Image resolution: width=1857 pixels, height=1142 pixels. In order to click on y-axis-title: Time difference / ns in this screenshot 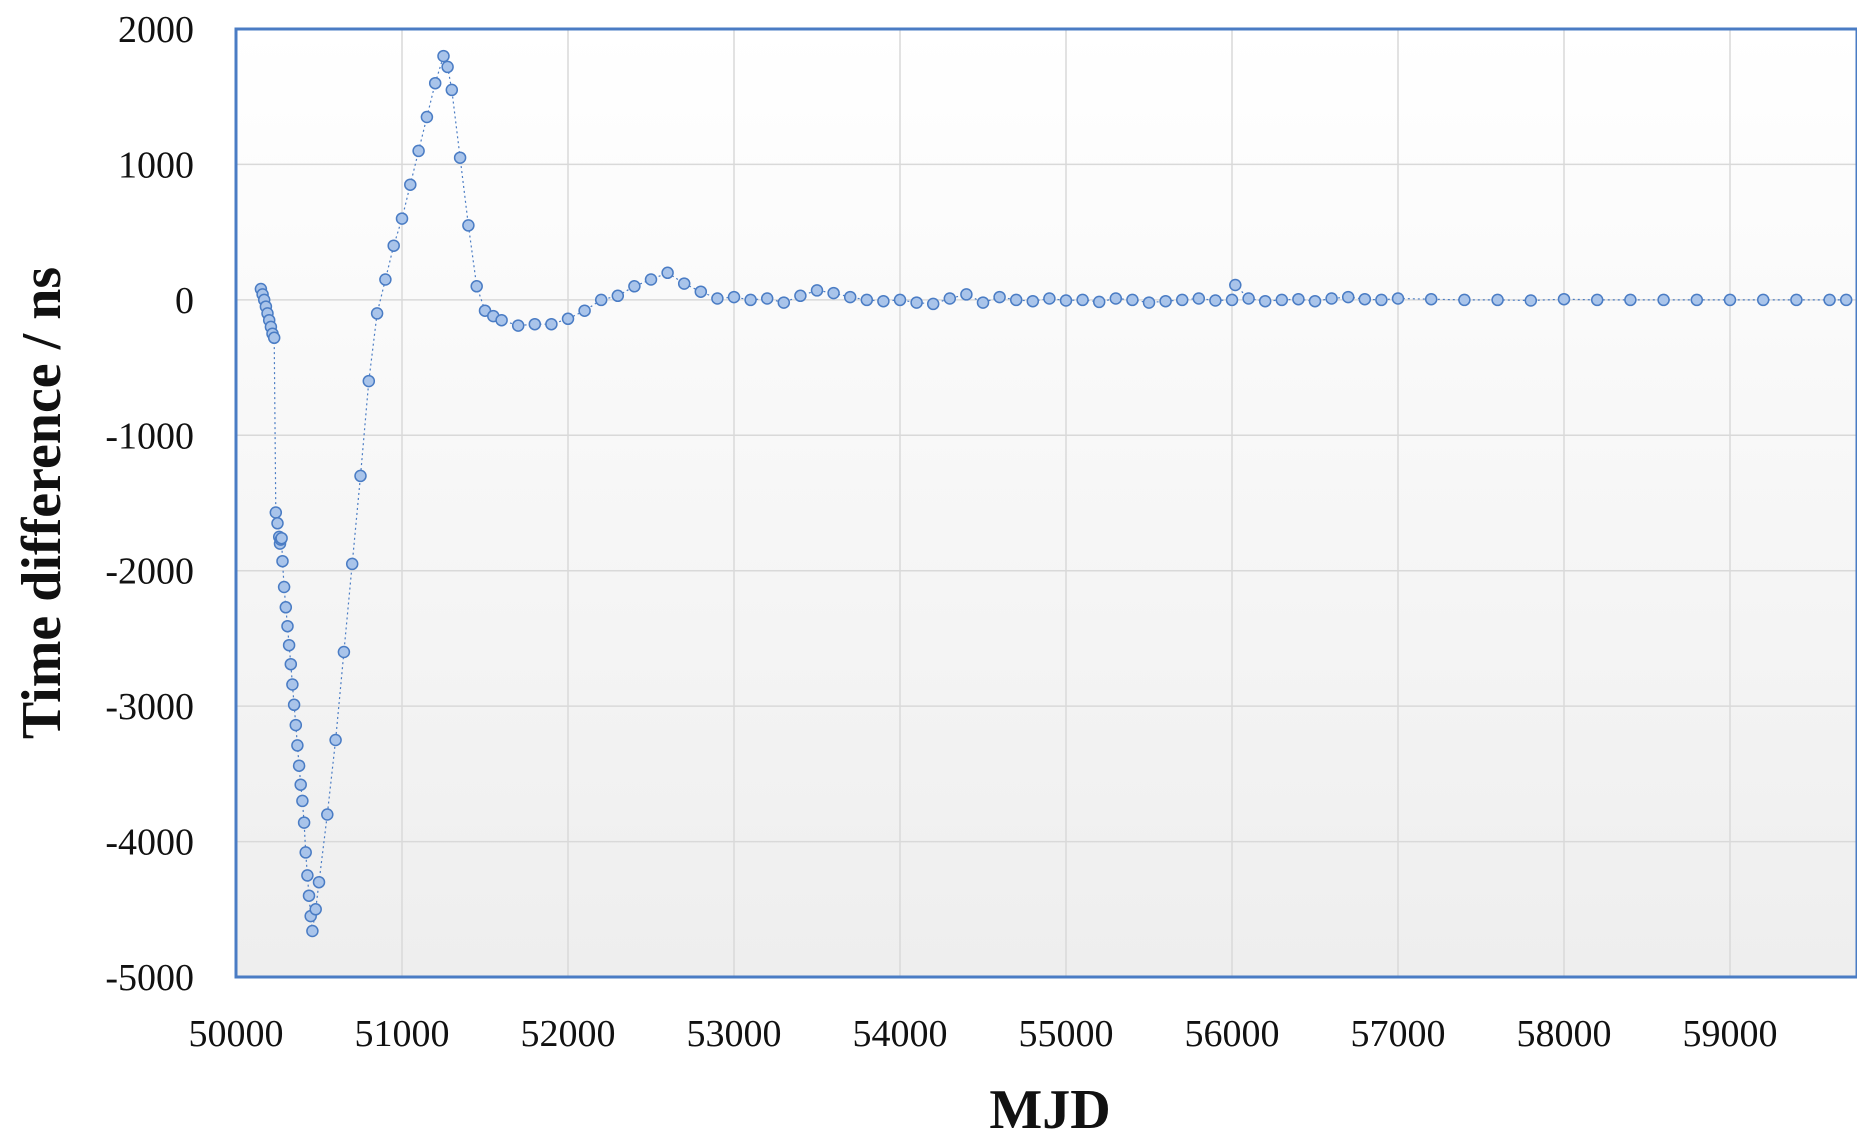, I will do `click(42, 503)`.